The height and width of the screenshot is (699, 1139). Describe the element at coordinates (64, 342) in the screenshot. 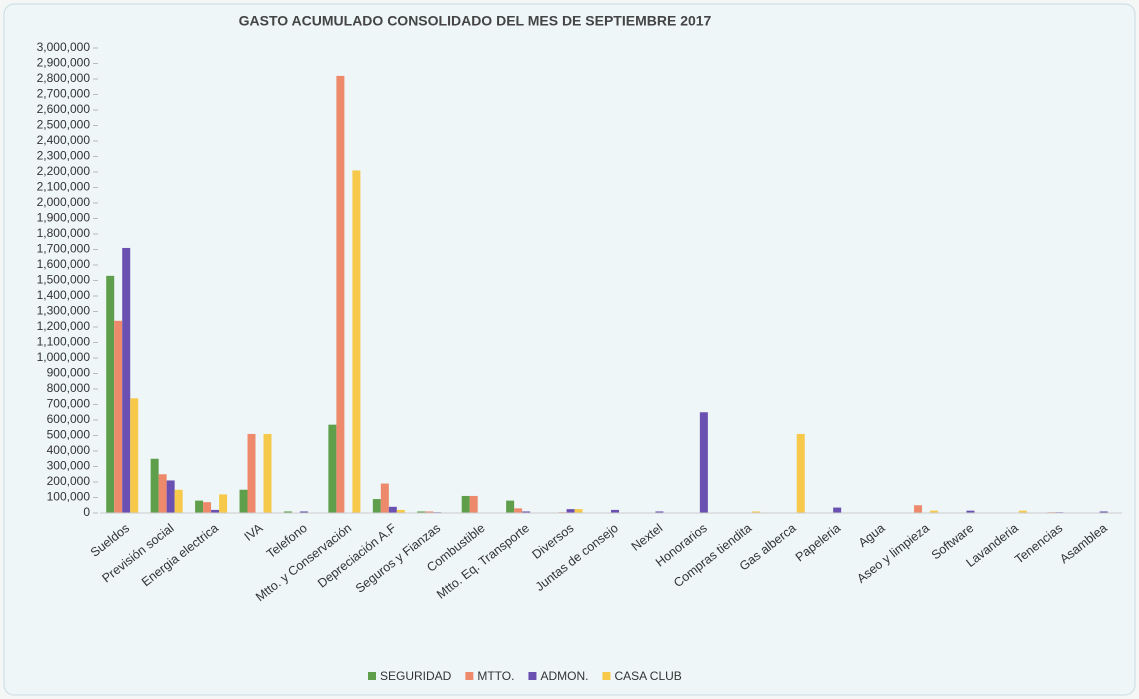

I see `y-tick-label: 1,100,000` at that location.